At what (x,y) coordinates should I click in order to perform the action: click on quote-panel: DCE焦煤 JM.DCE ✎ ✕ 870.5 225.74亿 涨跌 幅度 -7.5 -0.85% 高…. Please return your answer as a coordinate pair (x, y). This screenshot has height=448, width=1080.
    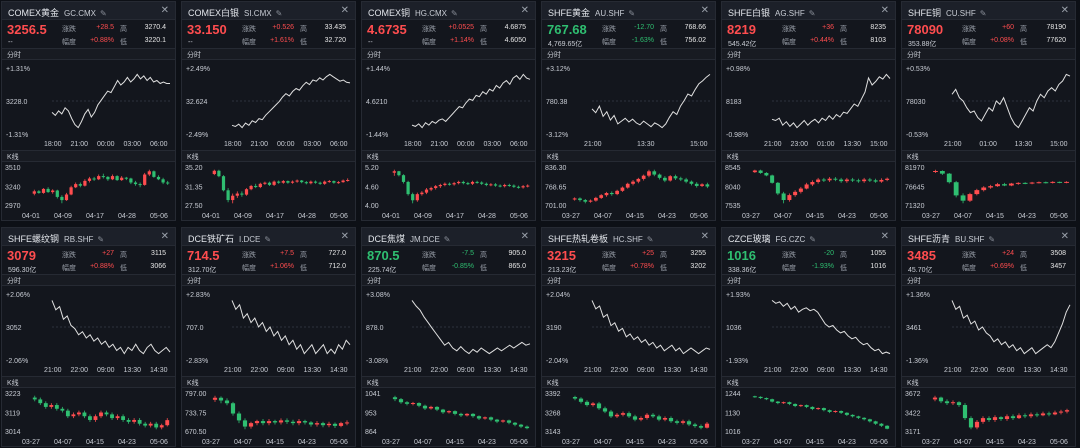
    Looking at the image, I should click on (448, 337).